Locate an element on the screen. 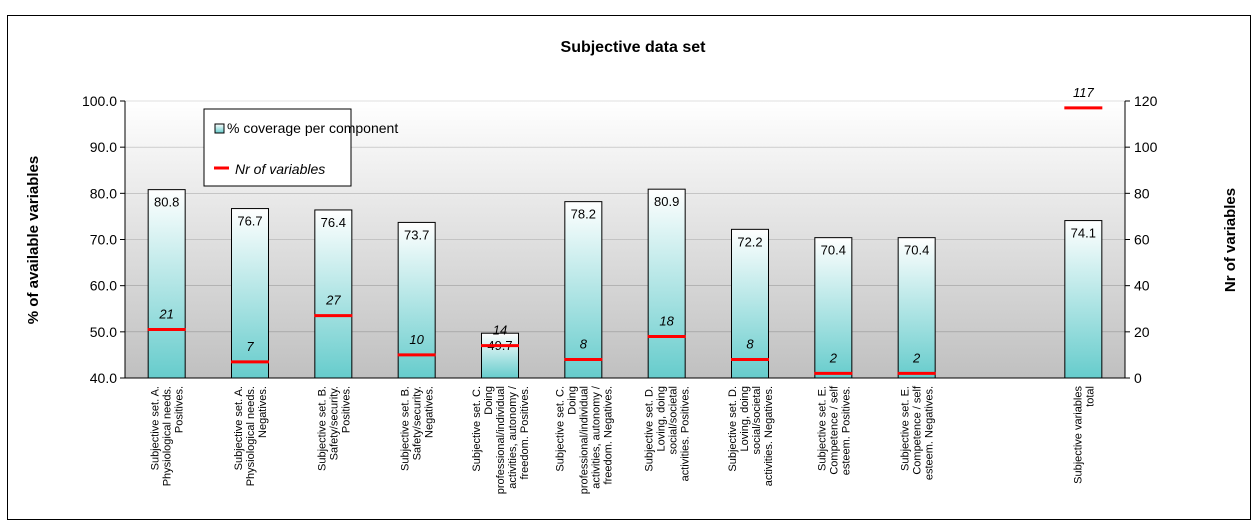 The image size is (1258, 521). category-label: Subjective variablestotal is located at coordinates (1084, 435).